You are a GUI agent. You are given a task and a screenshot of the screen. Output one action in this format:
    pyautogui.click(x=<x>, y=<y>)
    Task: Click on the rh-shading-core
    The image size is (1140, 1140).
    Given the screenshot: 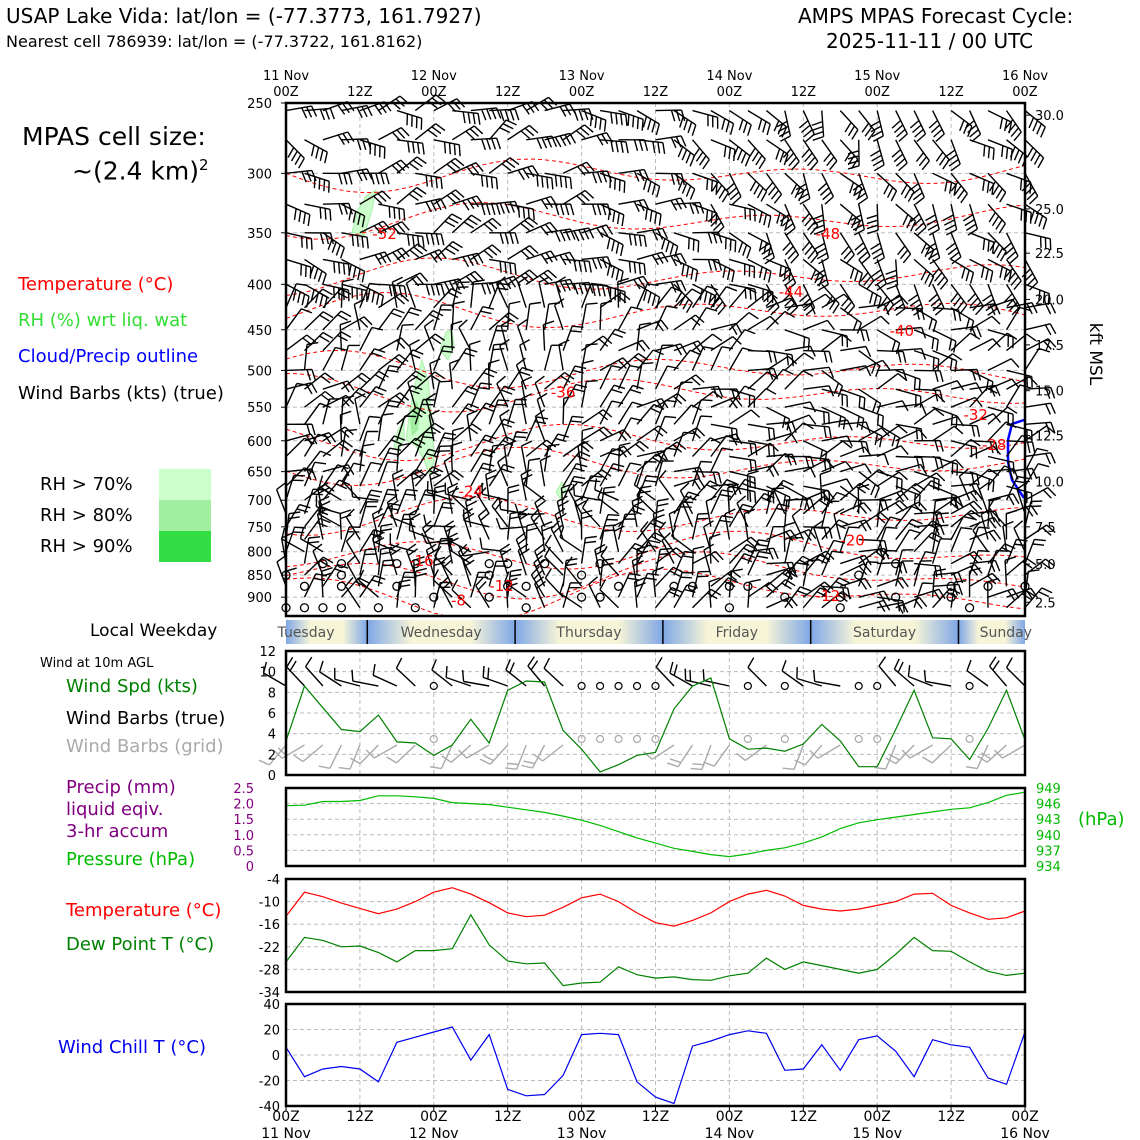 What is the action you would take?
    pyautogui.click(x=415, y=418)
    